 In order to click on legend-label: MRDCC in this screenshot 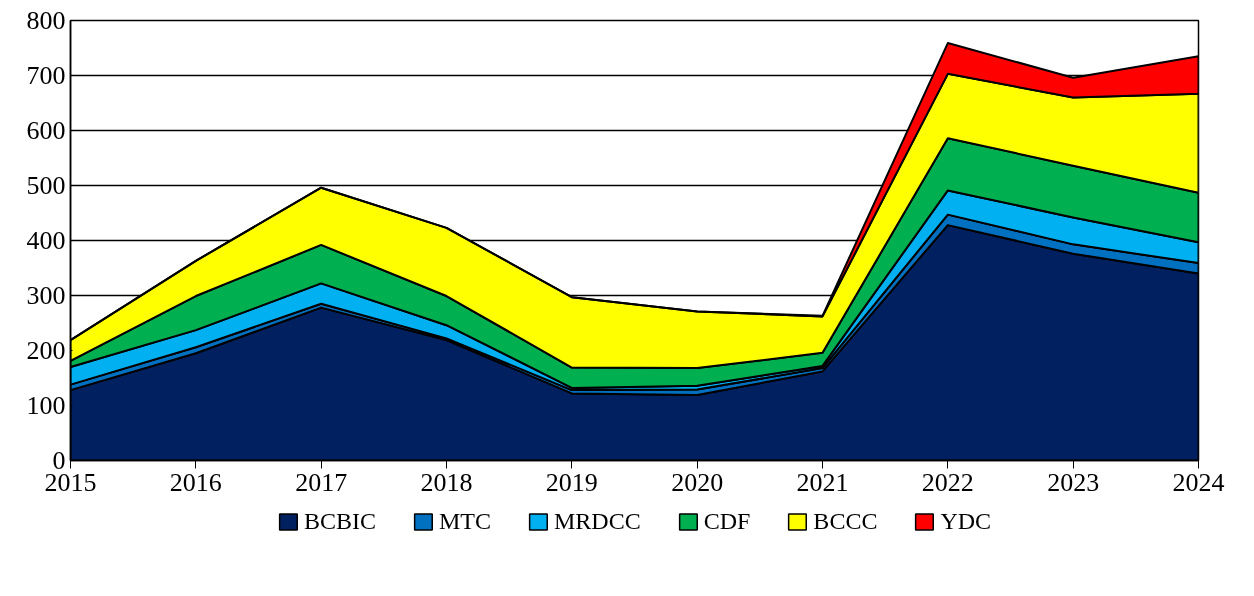, I will do `click(597, 521)`.